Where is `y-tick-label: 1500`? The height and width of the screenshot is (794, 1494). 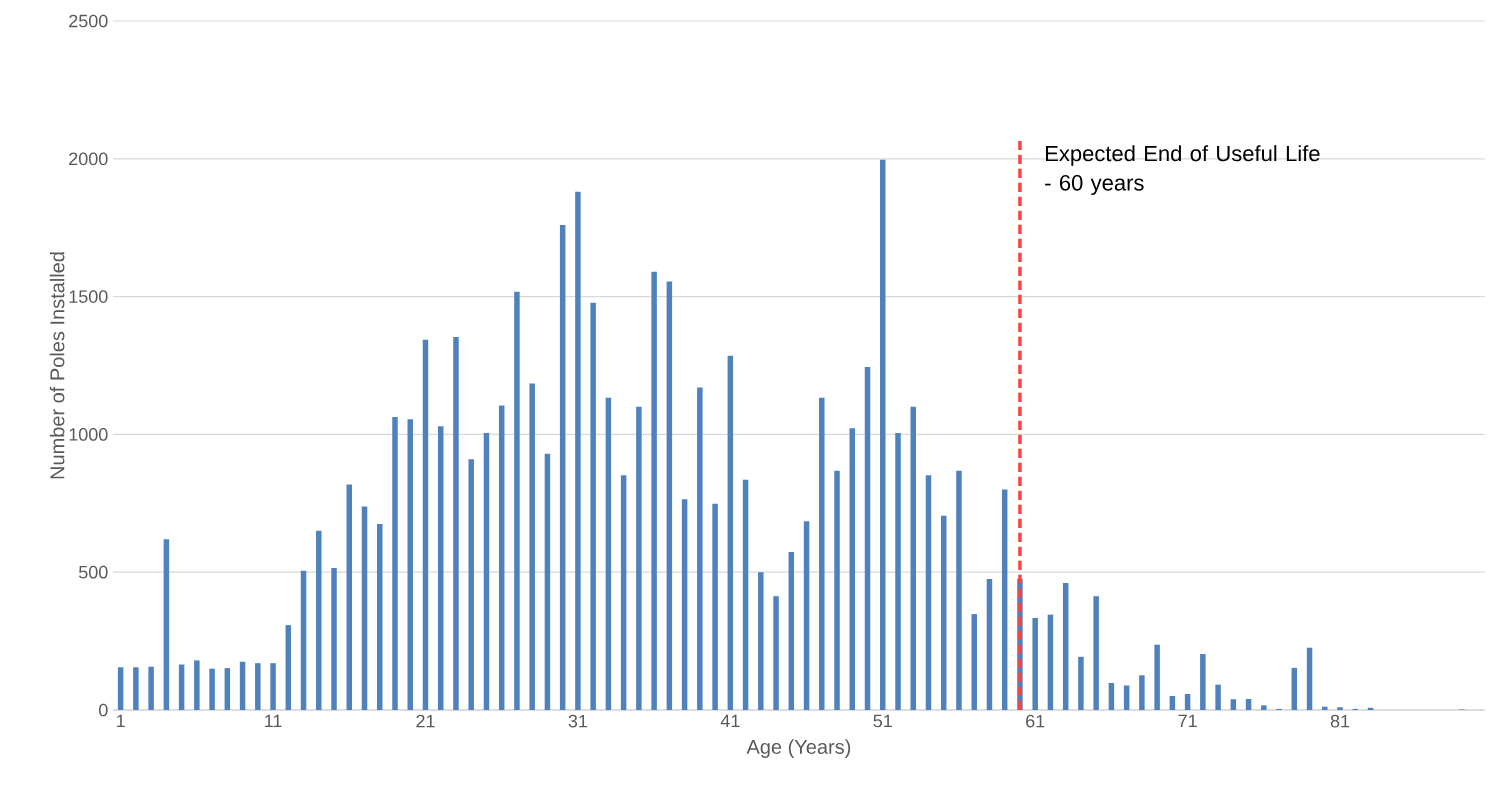 y-tick-label: 1500 is located at coordinates (88, 296).